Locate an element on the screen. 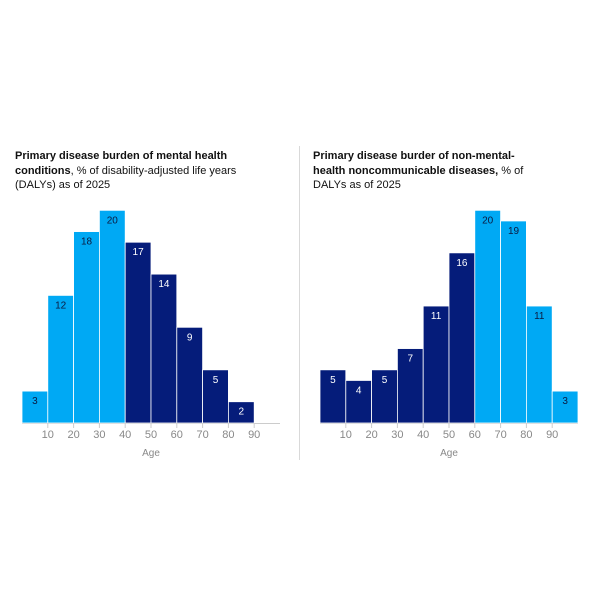 Image resolution: width=600 pixels, height=600 pixels. bar-value-label: 2 is located at coordinates (242, 412).